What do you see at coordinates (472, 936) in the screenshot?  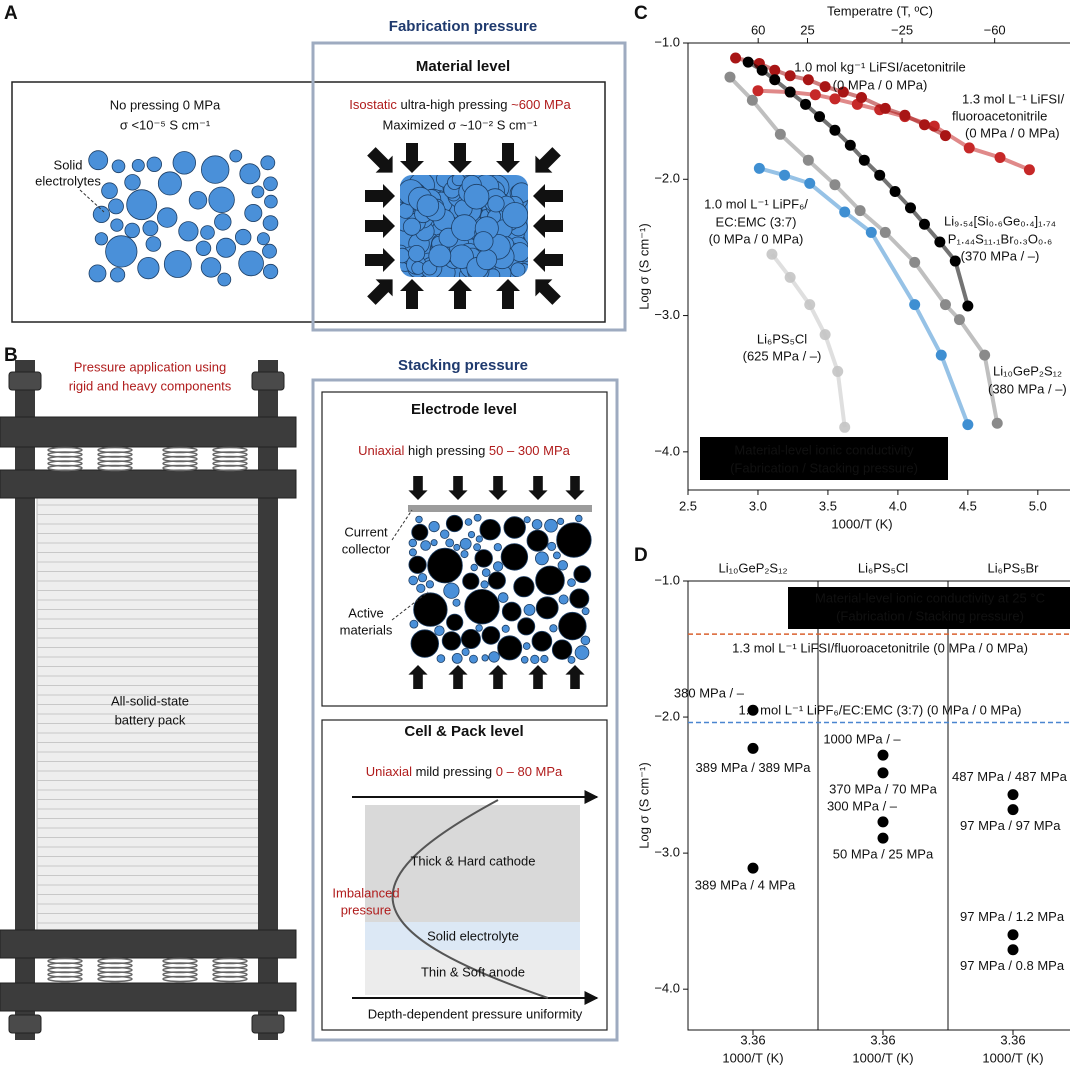 I see `electrolyte-layer` at bounding box center [472, 936].